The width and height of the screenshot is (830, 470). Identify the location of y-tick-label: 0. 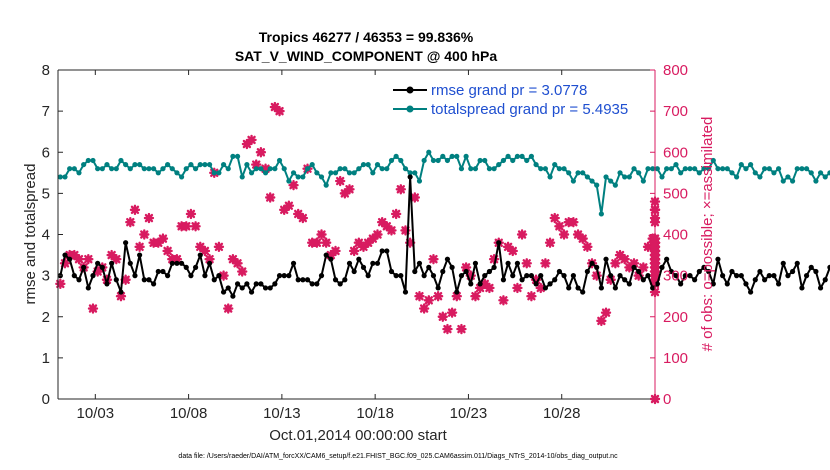
(46, 399).